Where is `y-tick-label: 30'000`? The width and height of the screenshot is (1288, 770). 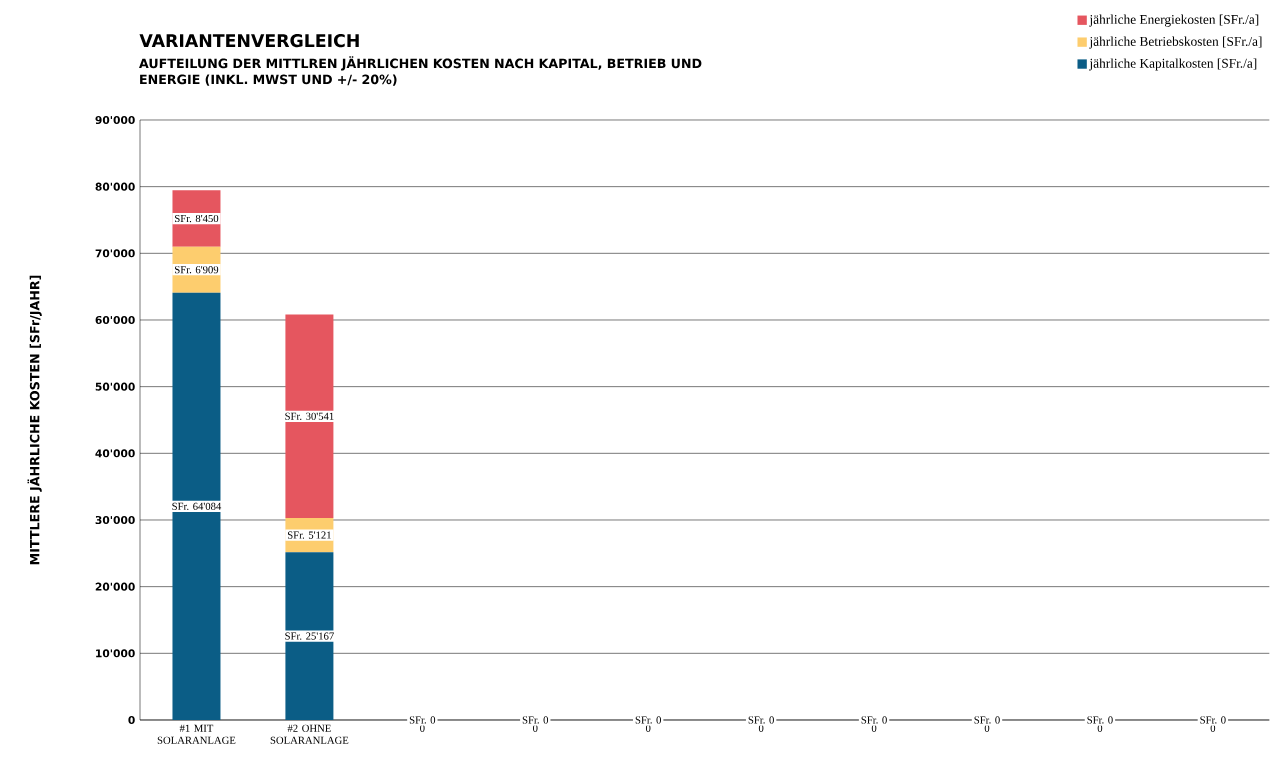
y-tick-label: 30'000 is located at coordinates (115, 520).